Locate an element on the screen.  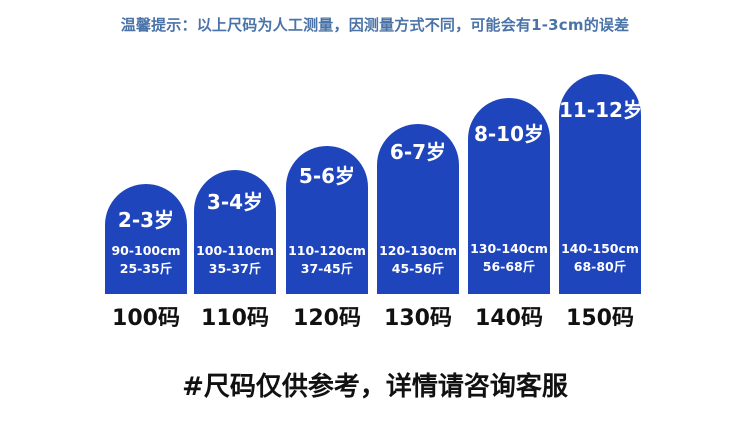
weight-range: 35-37斤 is located at coordinates (235, 268).